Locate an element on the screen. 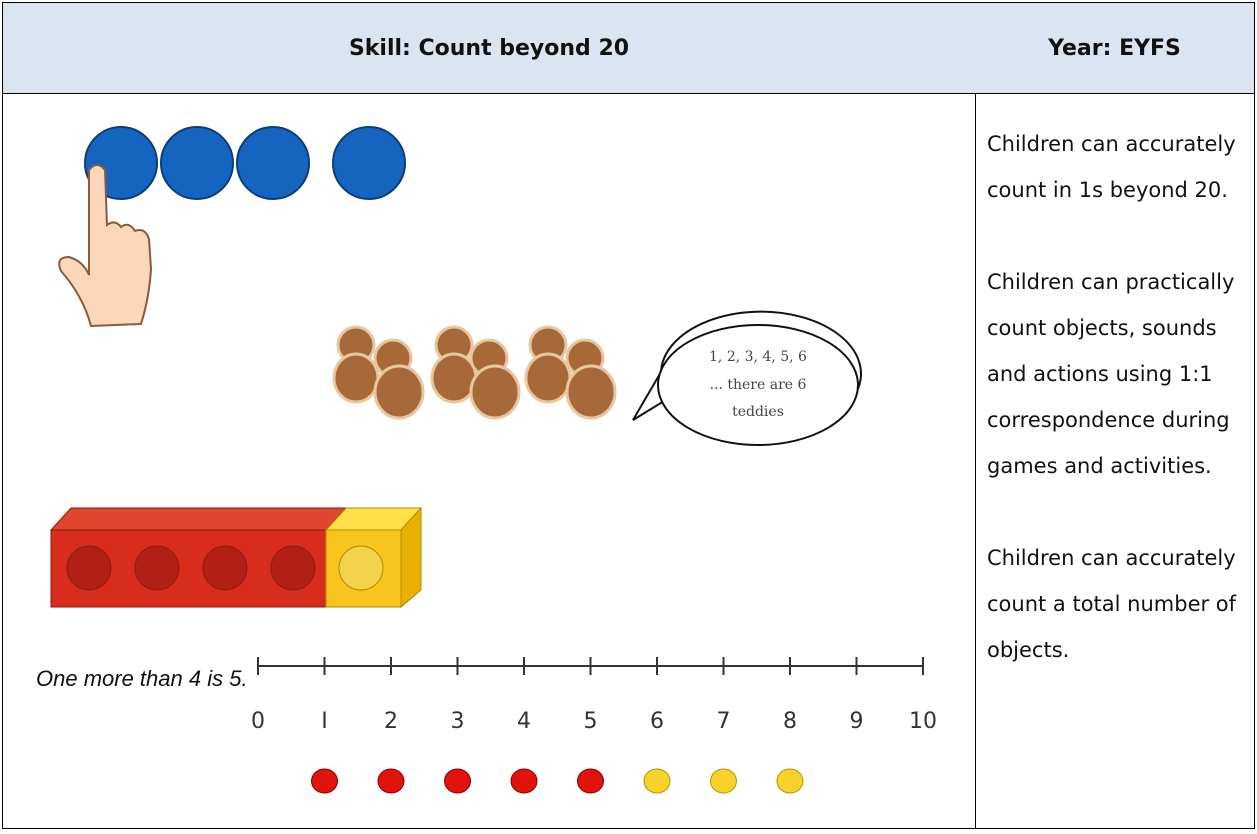  number-label: 2 is located at coordinates (391, 721).